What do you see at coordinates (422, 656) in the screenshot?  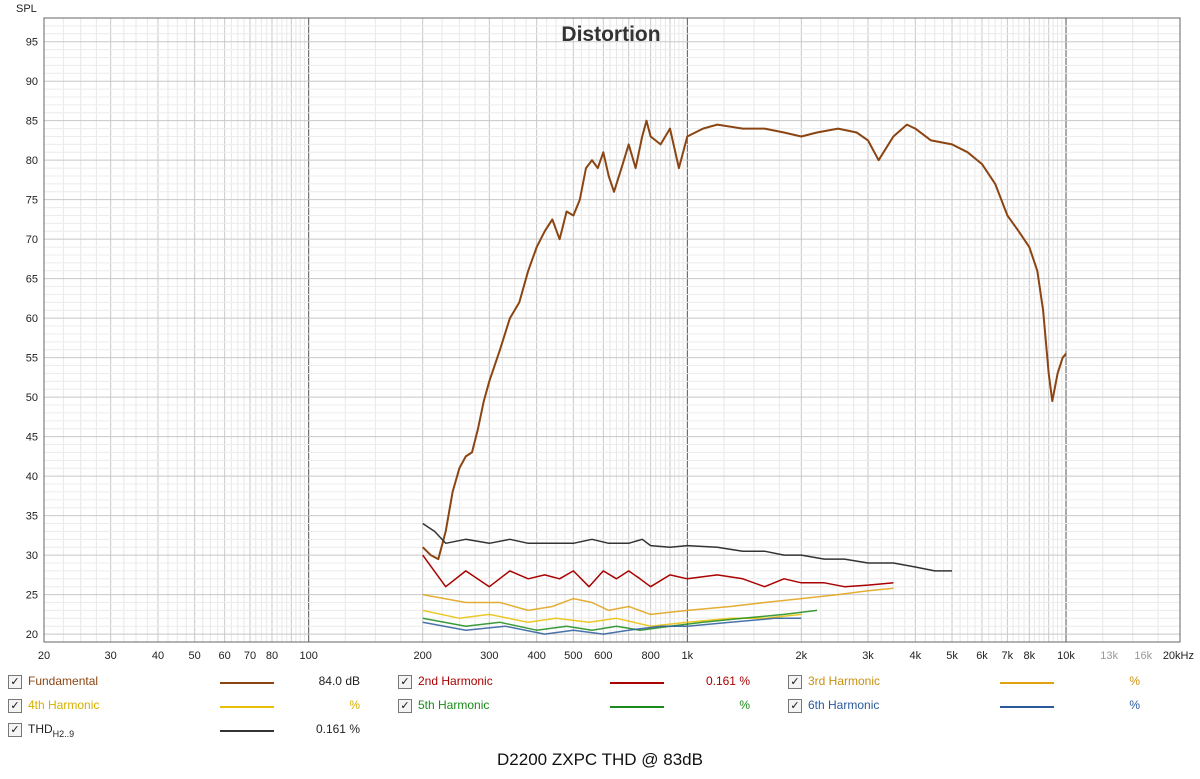 I see `x-tick-label: 200` at bounding box center [422, 656].